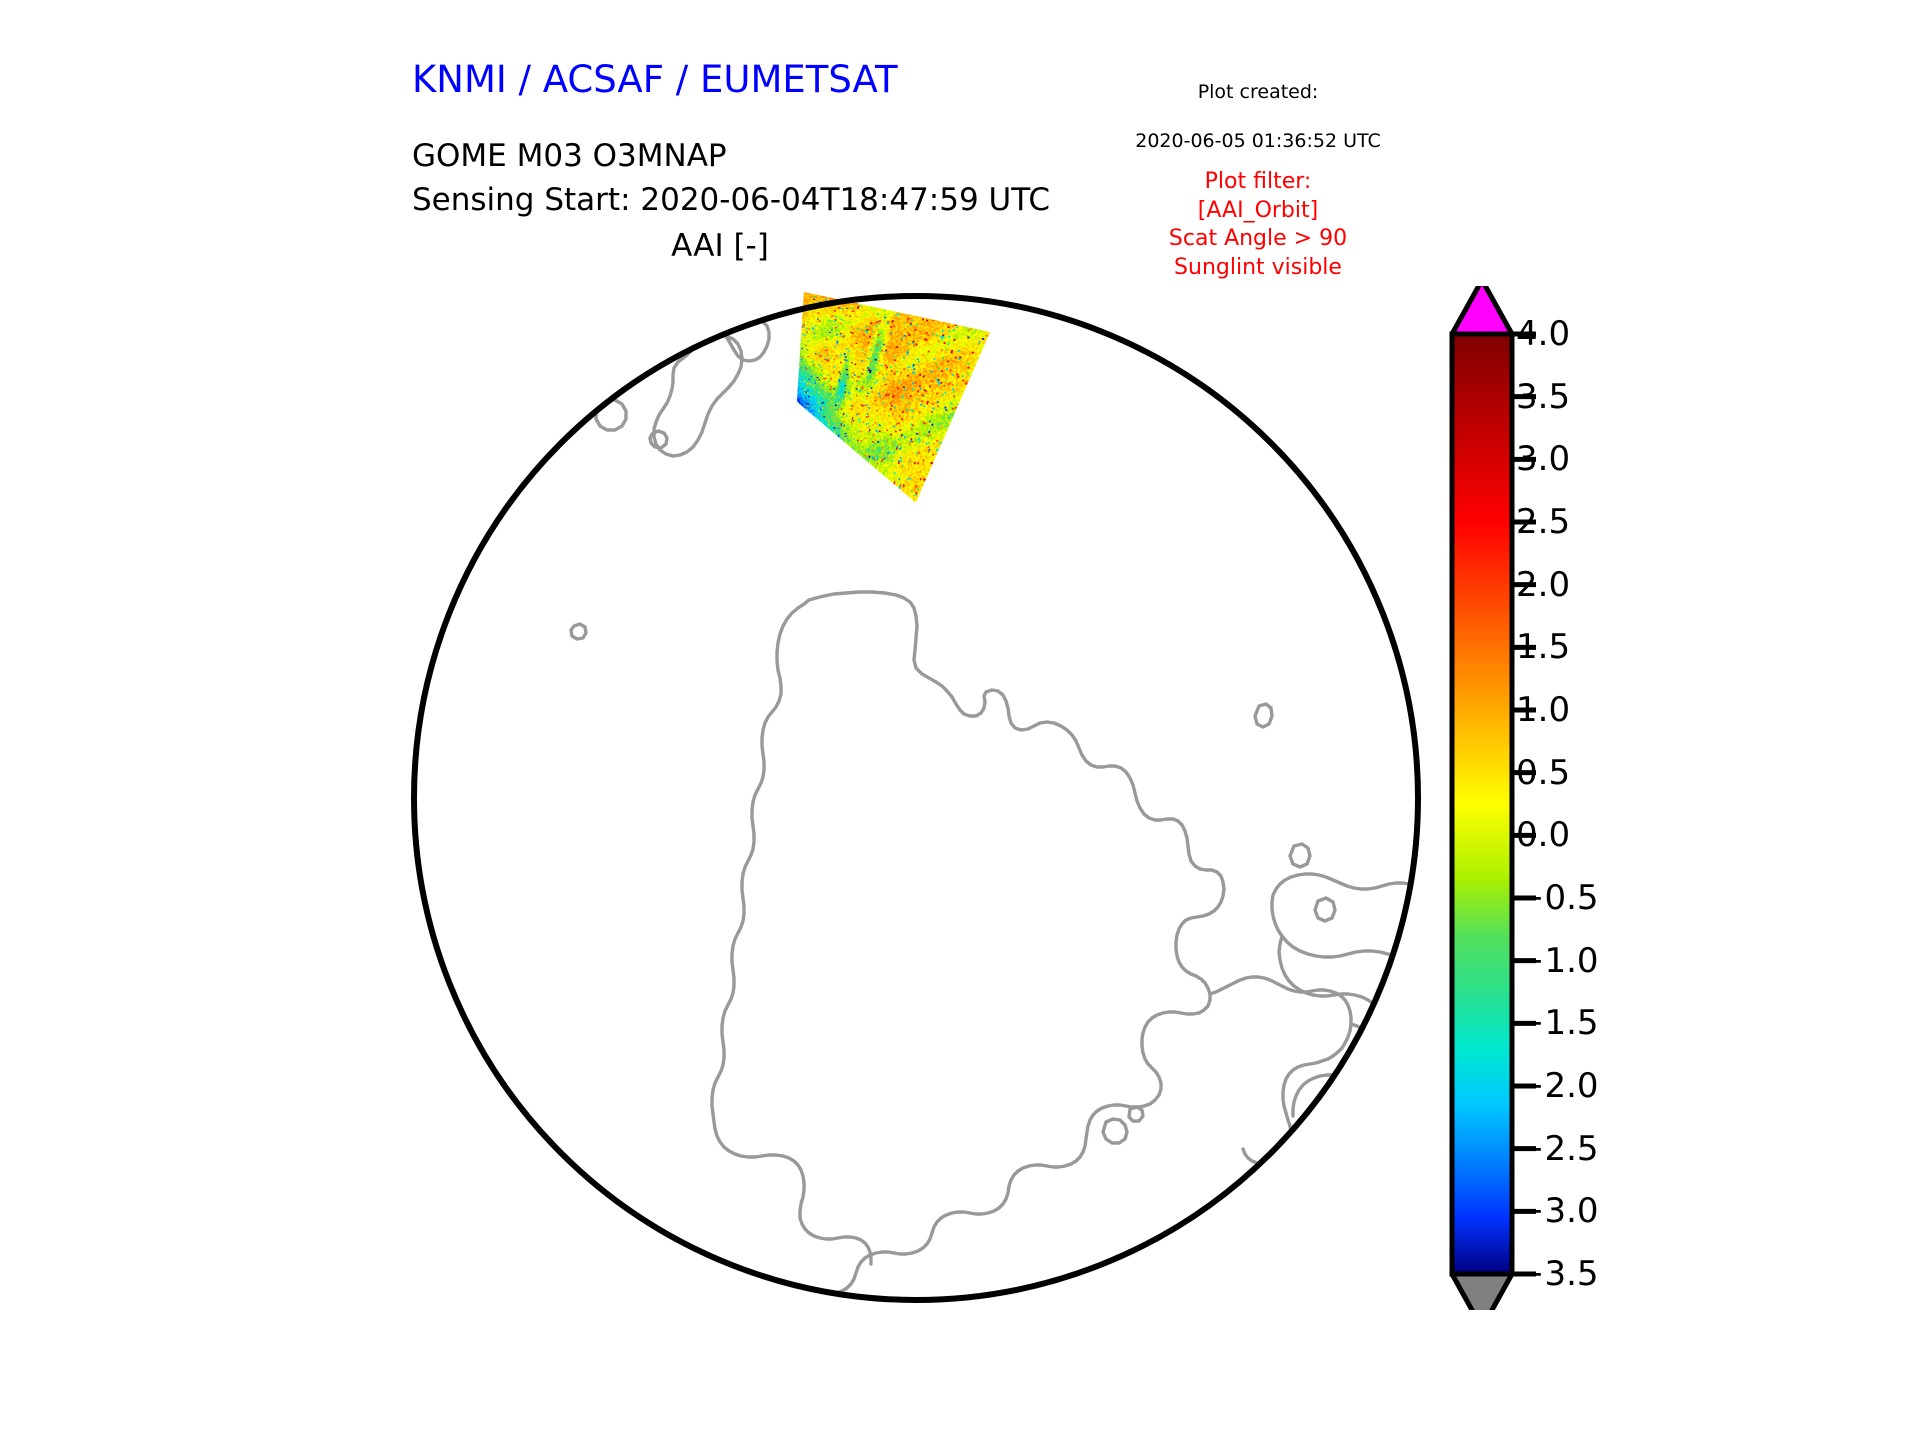 This screenshot has width=1920, height=1440. I want to click on sensing-start-text: Sensing Start: 2020-06-04T18:47:59 UTC, so click(731, 200).